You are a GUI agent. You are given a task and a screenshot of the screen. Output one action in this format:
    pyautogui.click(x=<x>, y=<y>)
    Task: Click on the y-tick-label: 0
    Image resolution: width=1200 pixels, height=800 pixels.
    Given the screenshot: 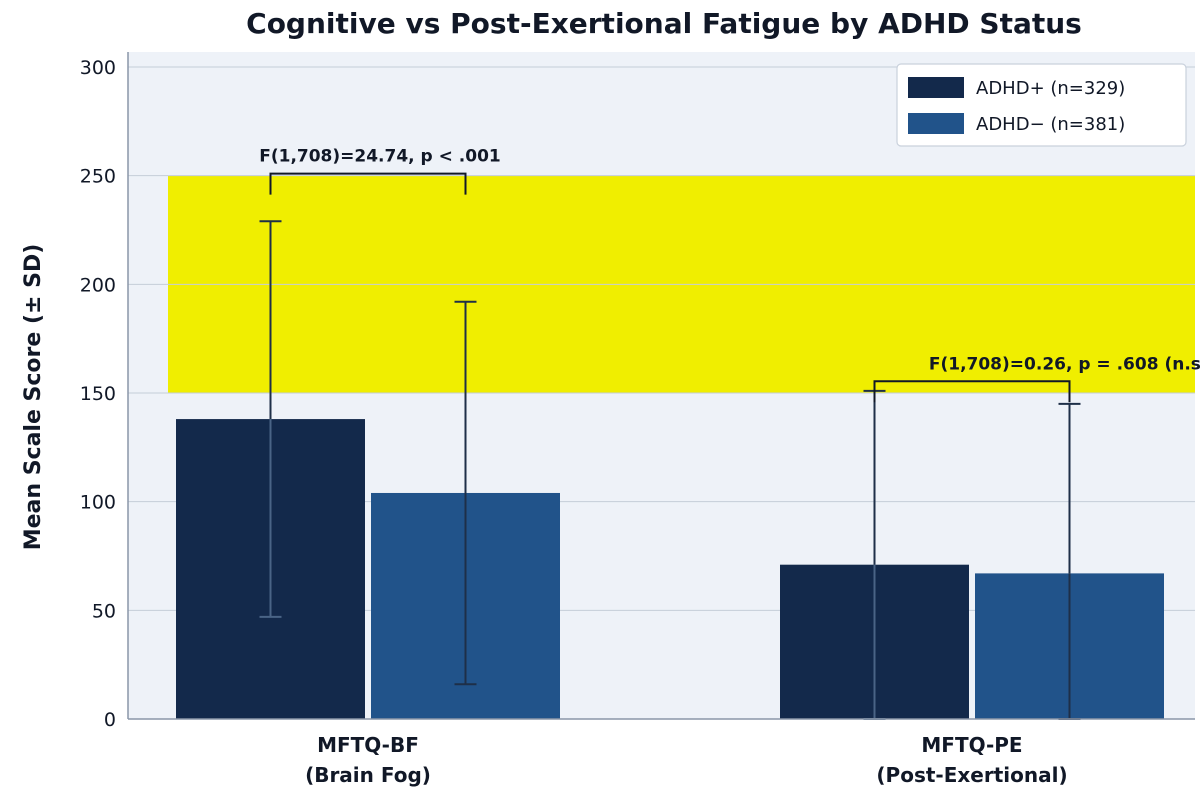 What is the action you would take?
    pyautogui.click(x=110, y=720)
    